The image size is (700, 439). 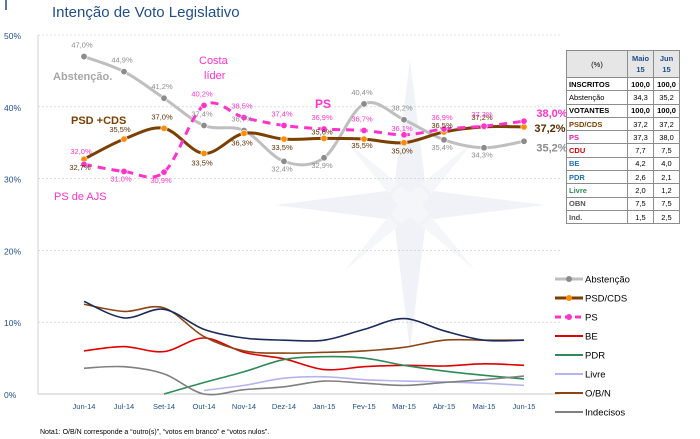 I want to click on table-cell: 7,7, so click(x=640, y=150).